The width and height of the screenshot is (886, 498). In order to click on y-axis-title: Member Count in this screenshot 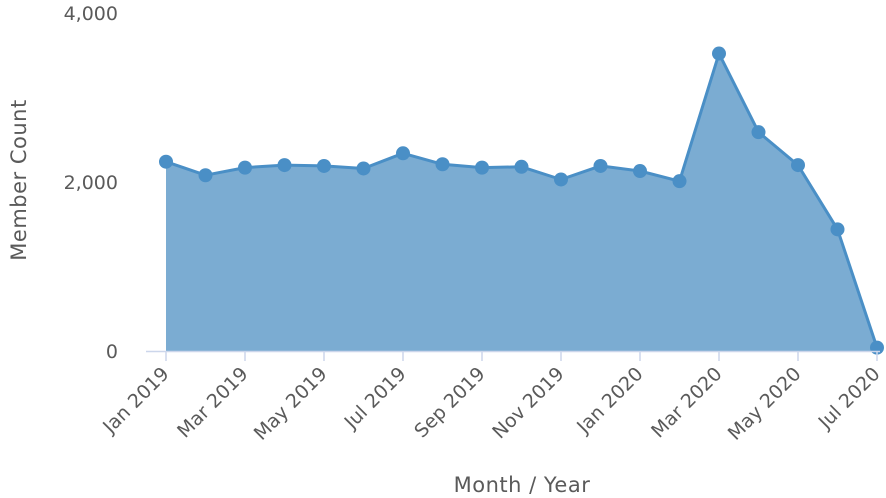, I will do `click(19, 179)`.